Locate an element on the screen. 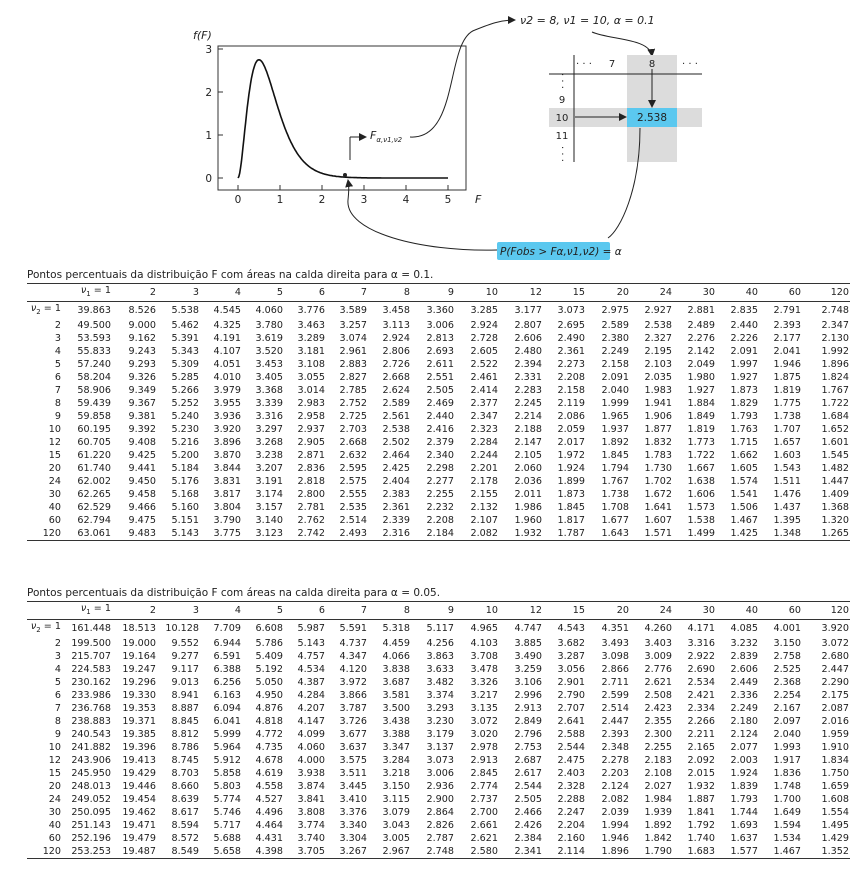  table-cell: 2.624 is located at coordinates (396, 390).